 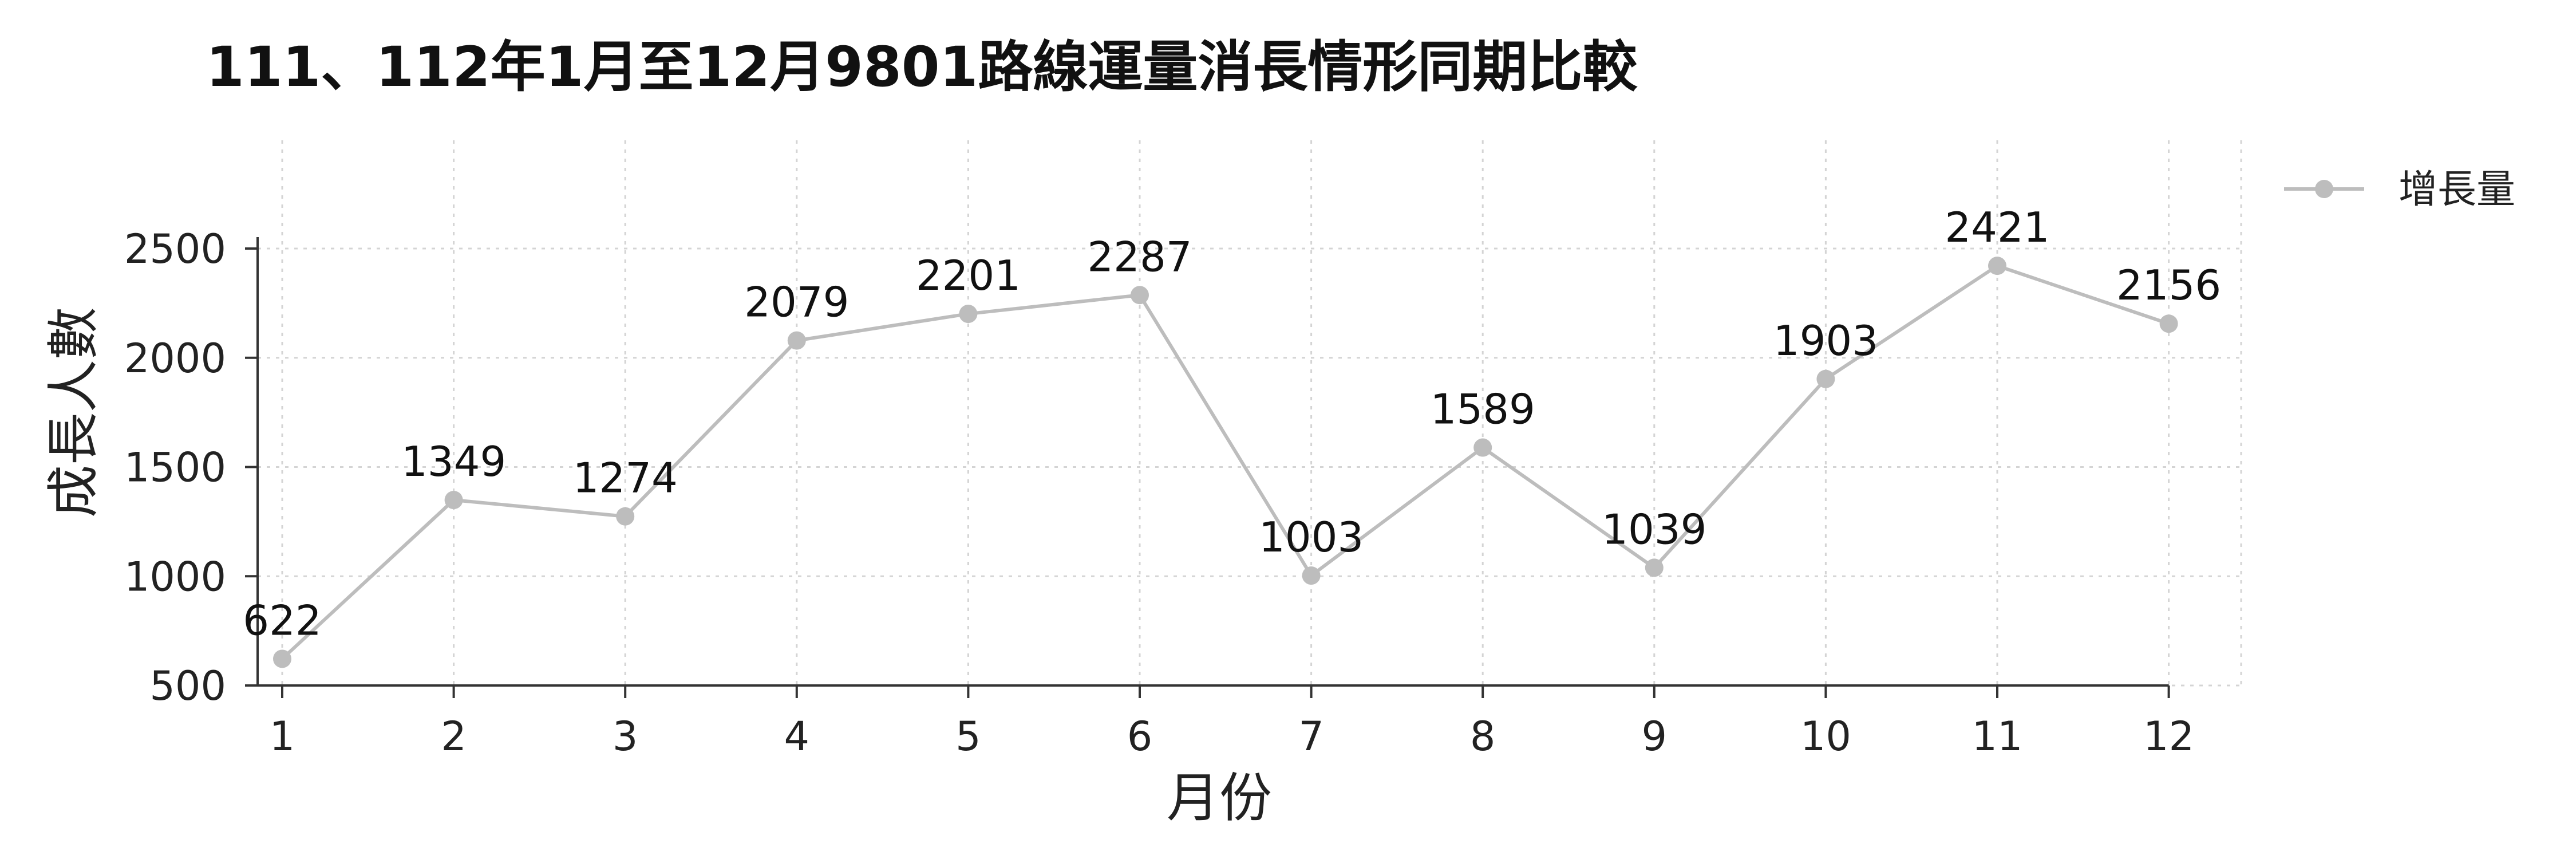 I want to click on data-label: 2156, so click(x=2168, y=285).